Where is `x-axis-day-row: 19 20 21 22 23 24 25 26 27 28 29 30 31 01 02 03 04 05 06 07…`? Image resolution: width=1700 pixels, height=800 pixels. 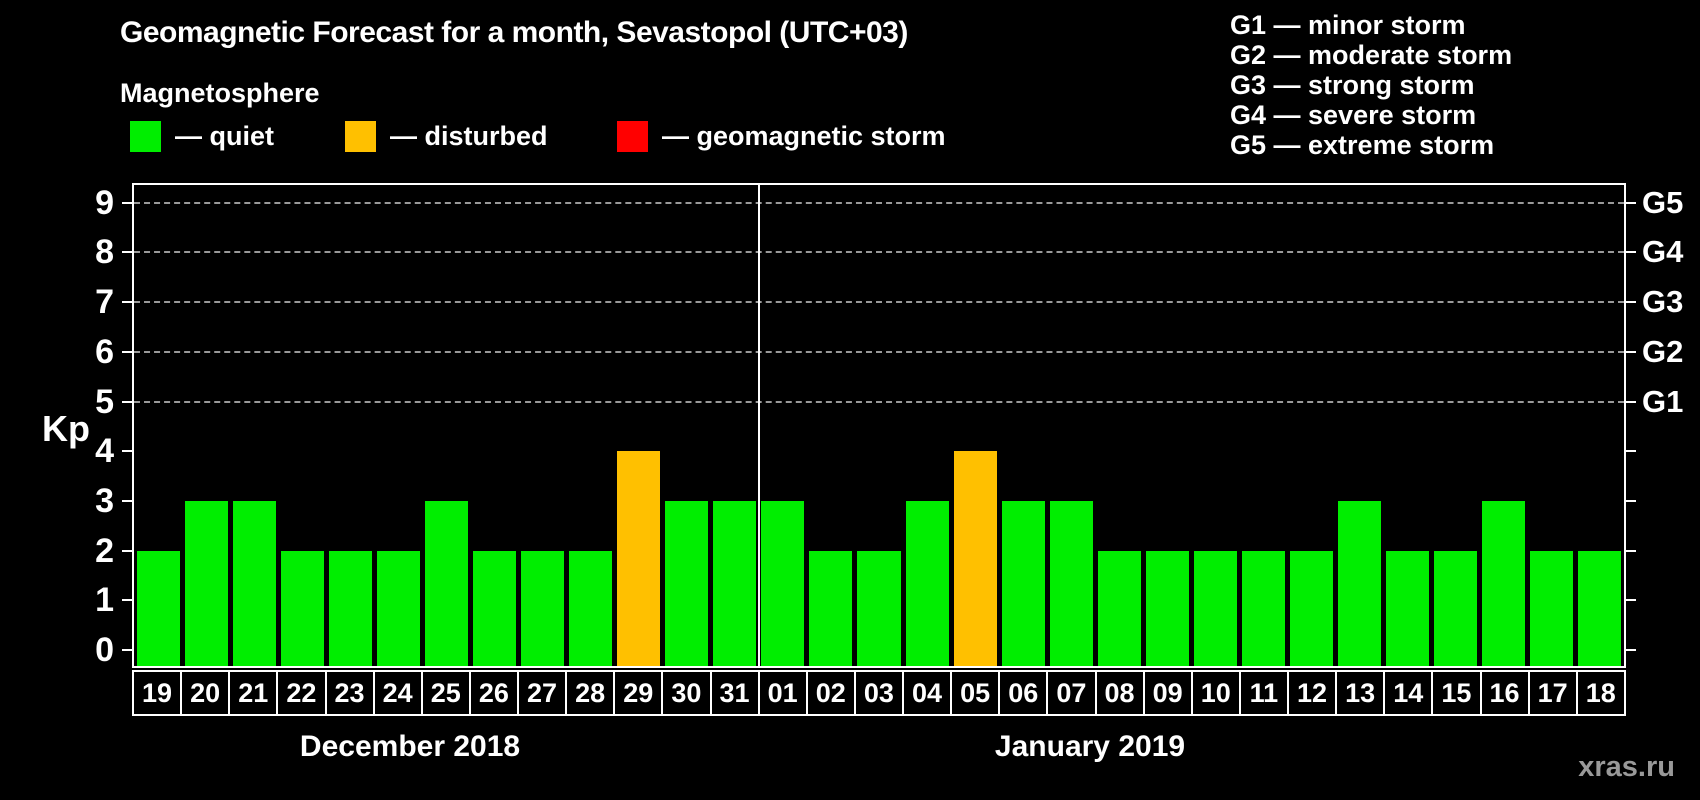
x-axis-day-row: 19 20 21 22 23 24 25 26 27 28 29 30 31 01 02 03 04 05 06 07… is located at coordinates (879, 693).